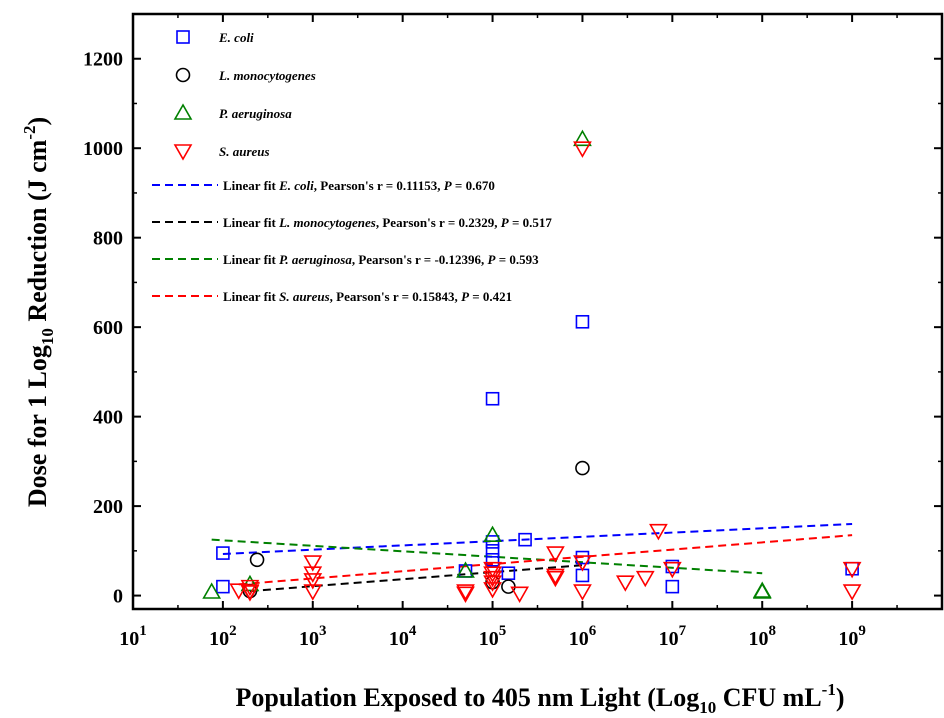 Image resolution: width=944 pixels, height=718 pixels. What do you see at coordinates (37, 121) in the screenshot?
I see `y-axis-title-end: )` at bounding box center [37, 121].